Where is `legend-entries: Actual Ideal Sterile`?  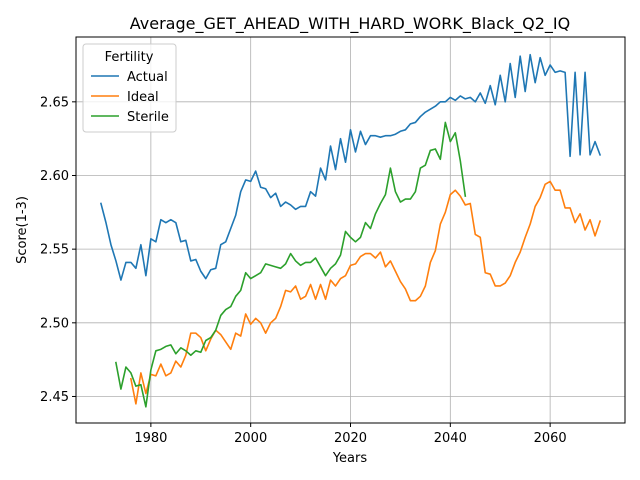 legend-entries: Actual Ideal Sterile is located at coordinates (130, 97).